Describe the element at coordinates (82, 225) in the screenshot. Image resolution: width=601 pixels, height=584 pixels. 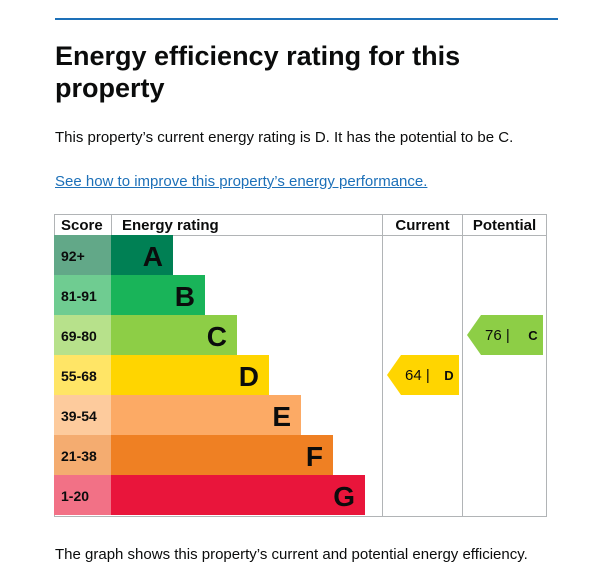
I see `column-header-score: Score` at that location.